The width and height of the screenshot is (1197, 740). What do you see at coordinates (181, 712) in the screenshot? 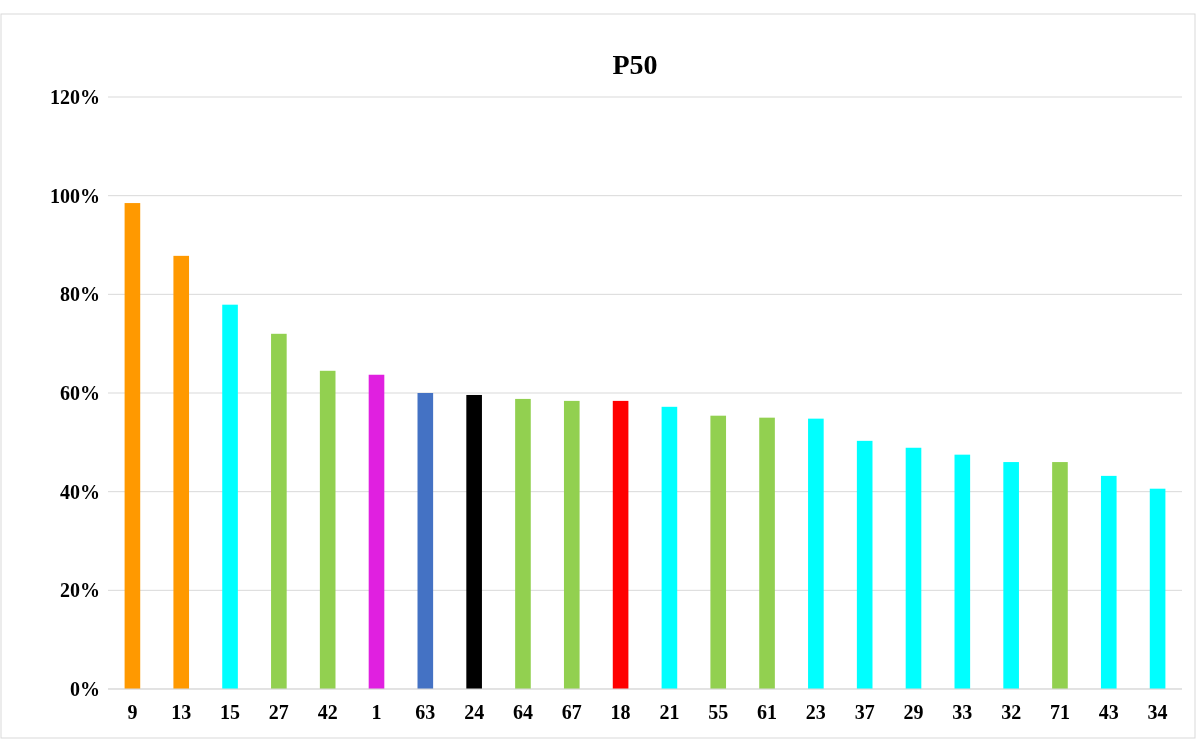
I see `x-tick-label: 13` at bounding box center [181, 712].